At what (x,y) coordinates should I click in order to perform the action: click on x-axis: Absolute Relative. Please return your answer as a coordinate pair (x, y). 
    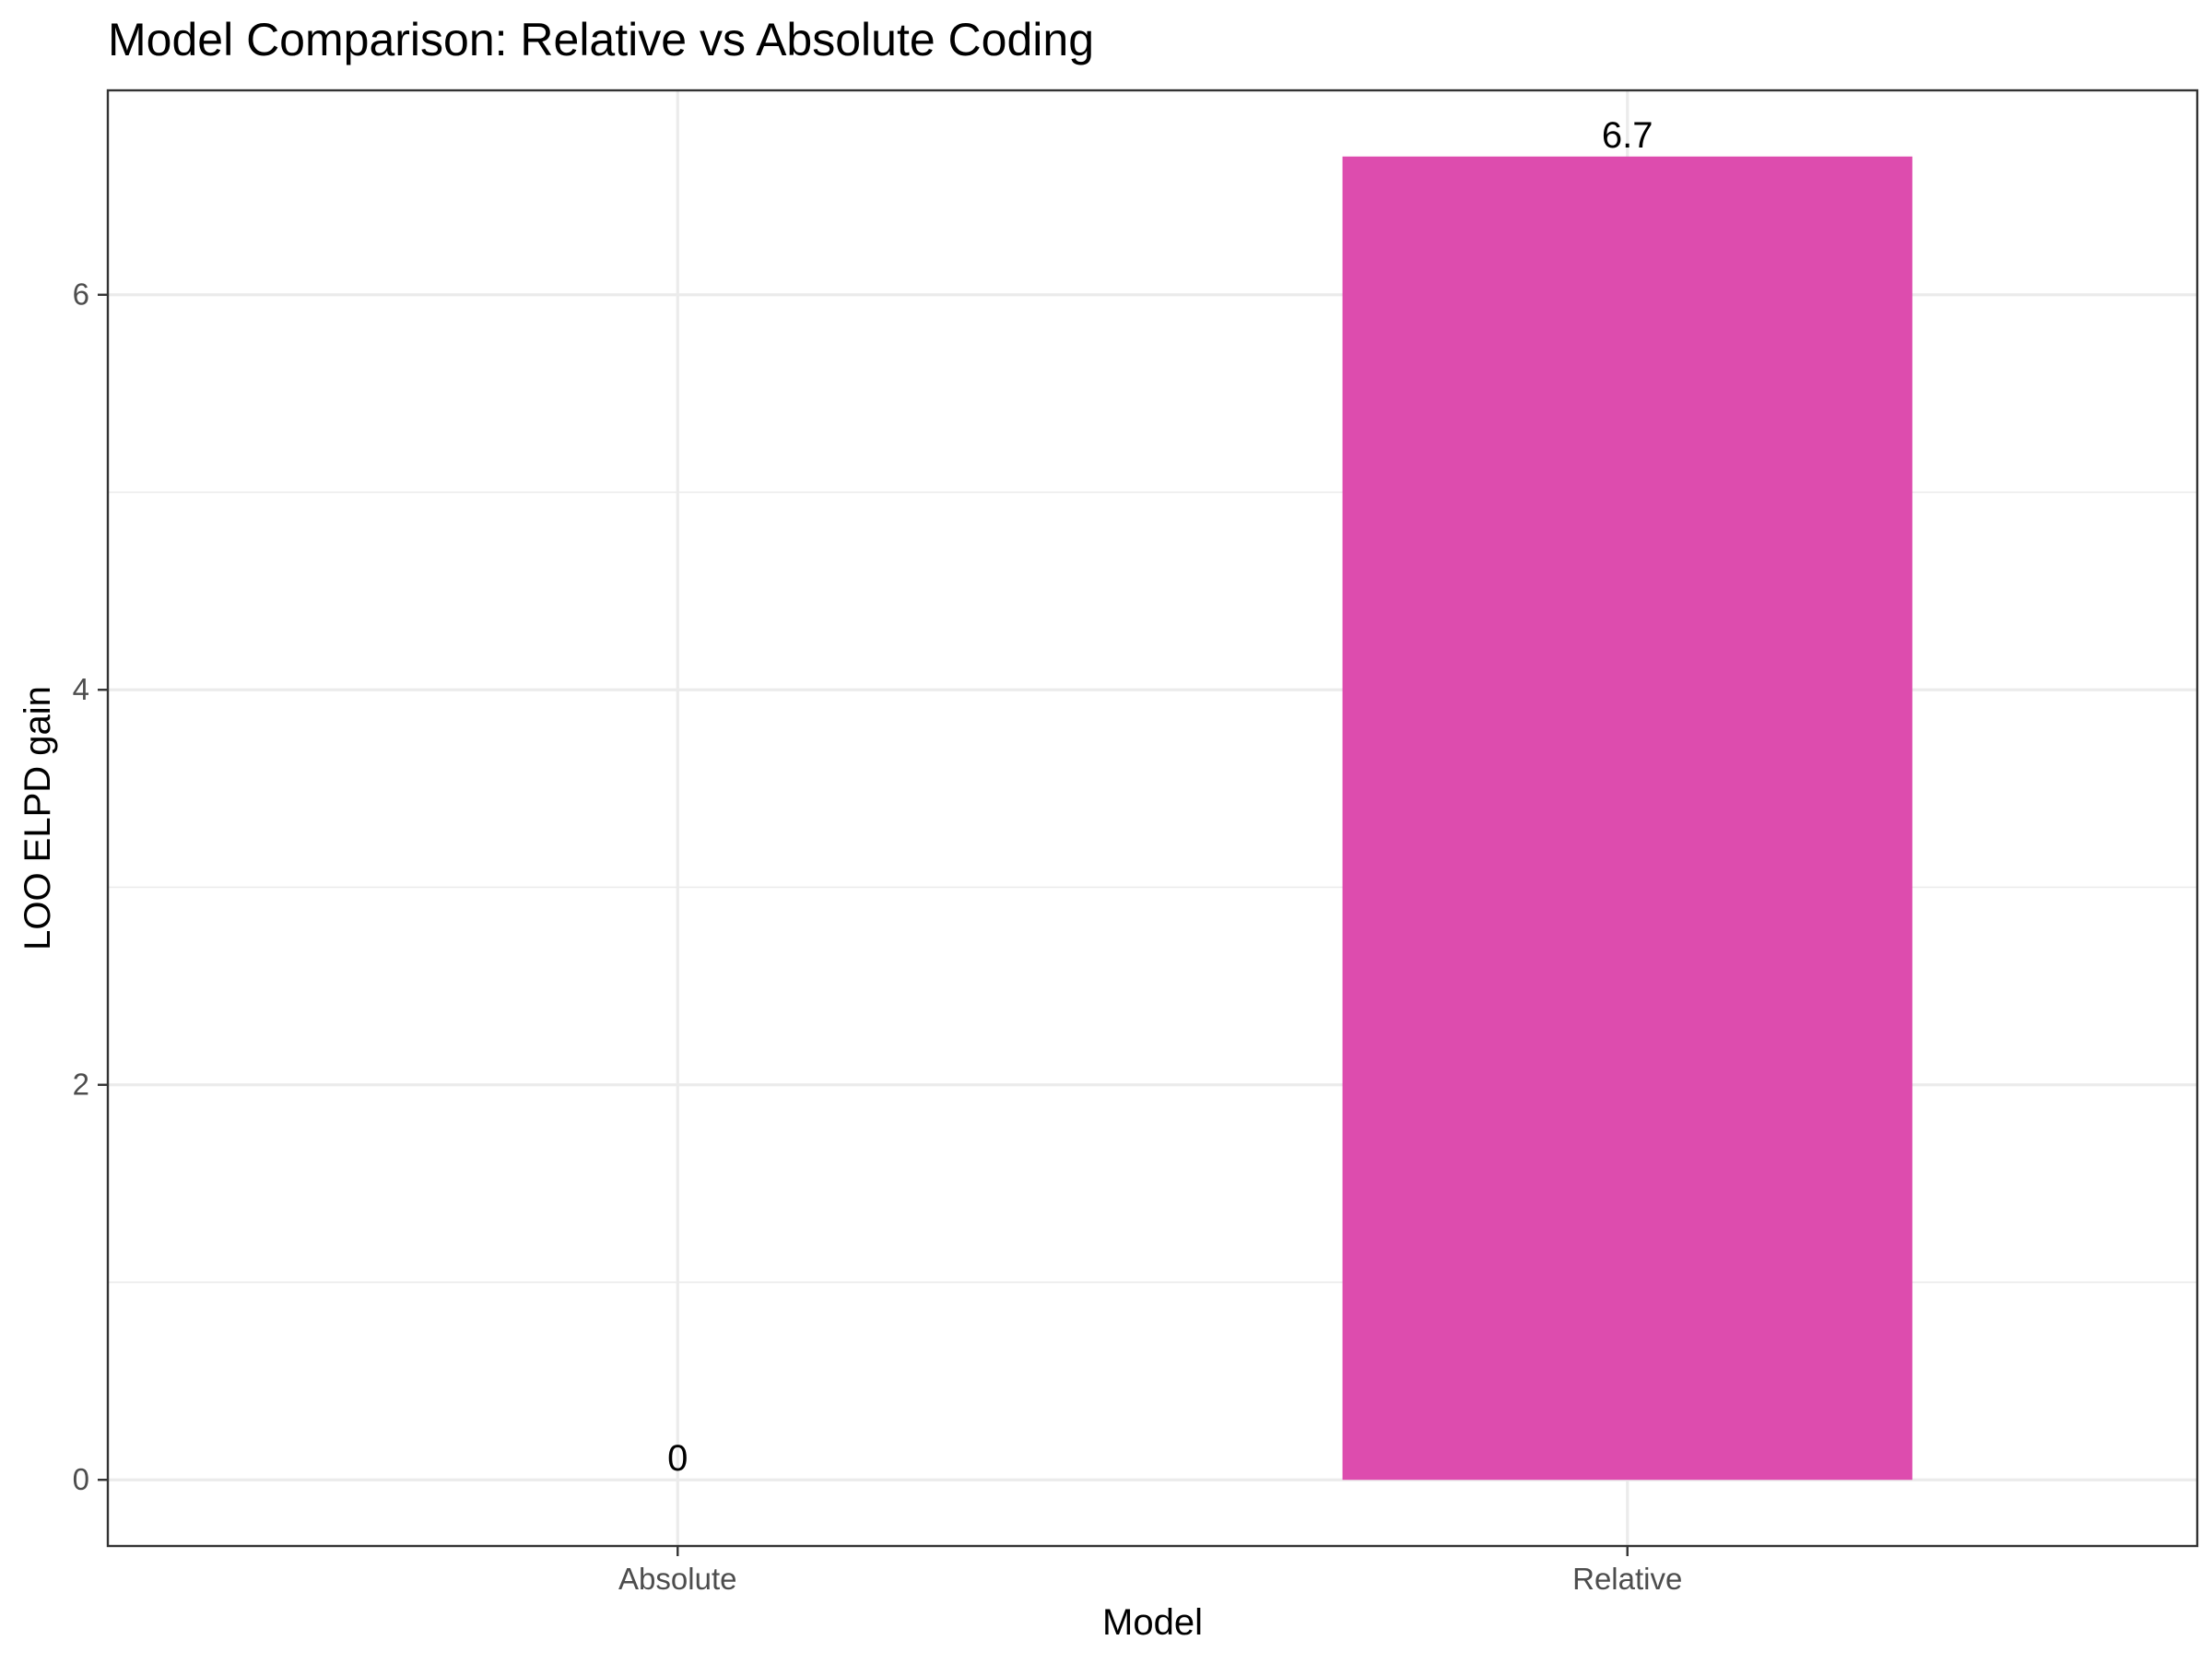
    Looking at the image, I should click on (1150, 1571).